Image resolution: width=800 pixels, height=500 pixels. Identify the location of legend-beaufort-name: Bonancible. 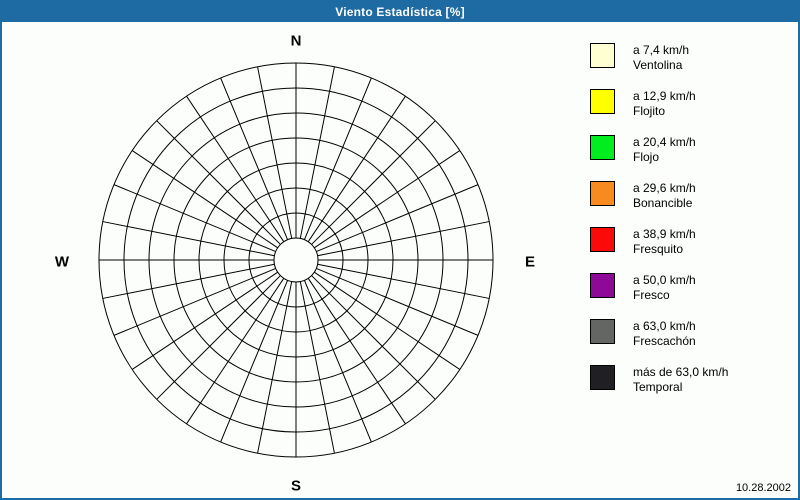
(663, 203).